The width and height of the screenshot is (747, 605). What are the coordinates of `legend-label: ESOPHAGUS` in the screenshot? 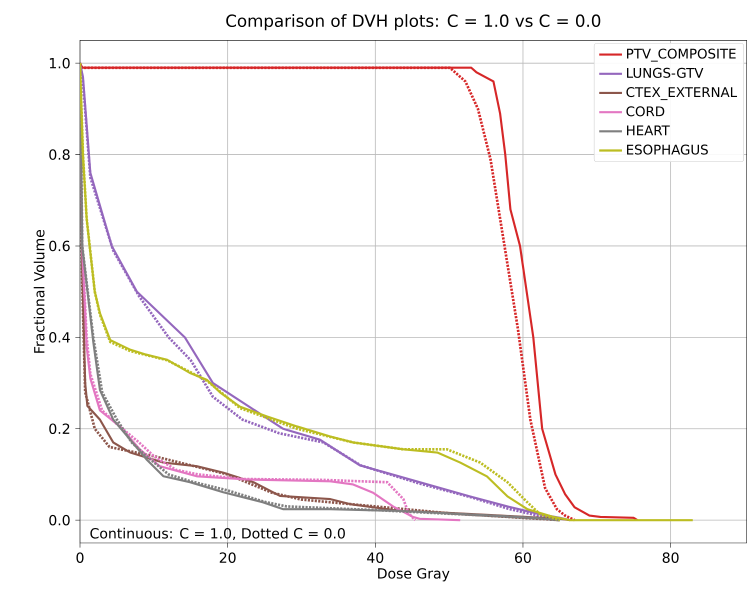 It's located at (667, 149).